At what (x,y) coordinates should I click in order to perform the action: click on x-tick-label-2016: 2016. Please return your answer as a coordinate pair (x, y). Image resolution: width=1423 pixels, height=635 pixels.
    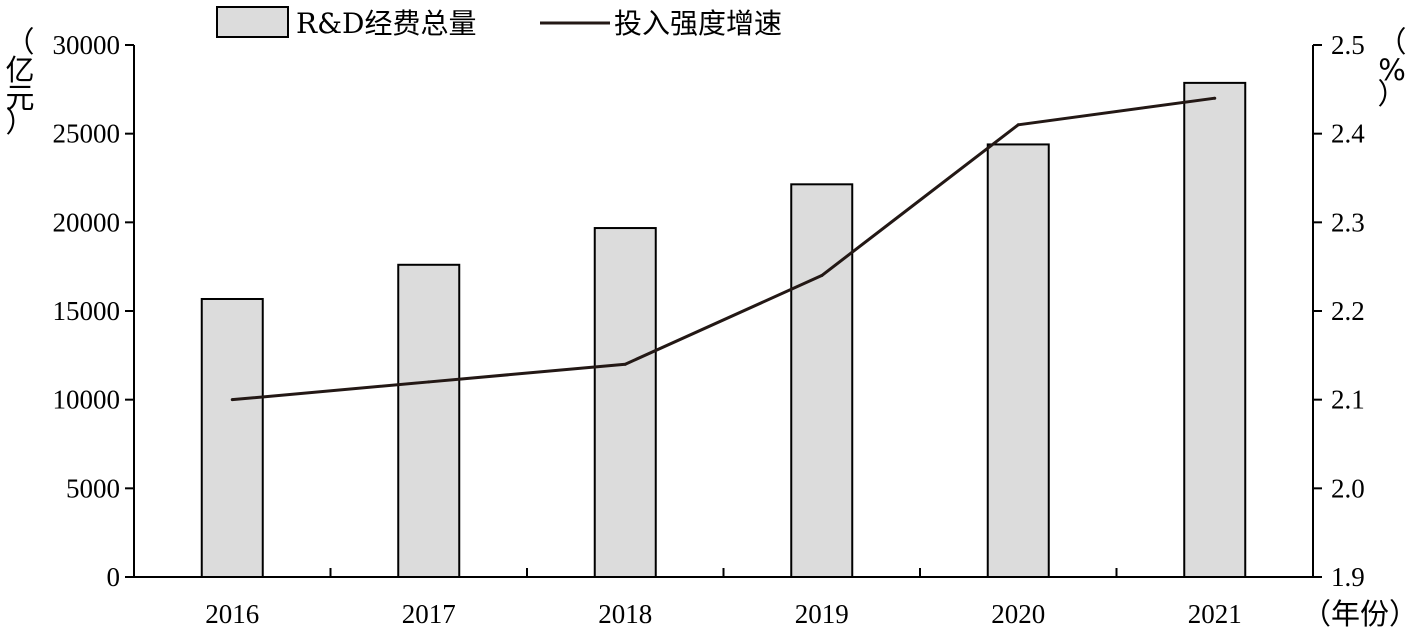
    Looking at the image, I should click on (232, 614).